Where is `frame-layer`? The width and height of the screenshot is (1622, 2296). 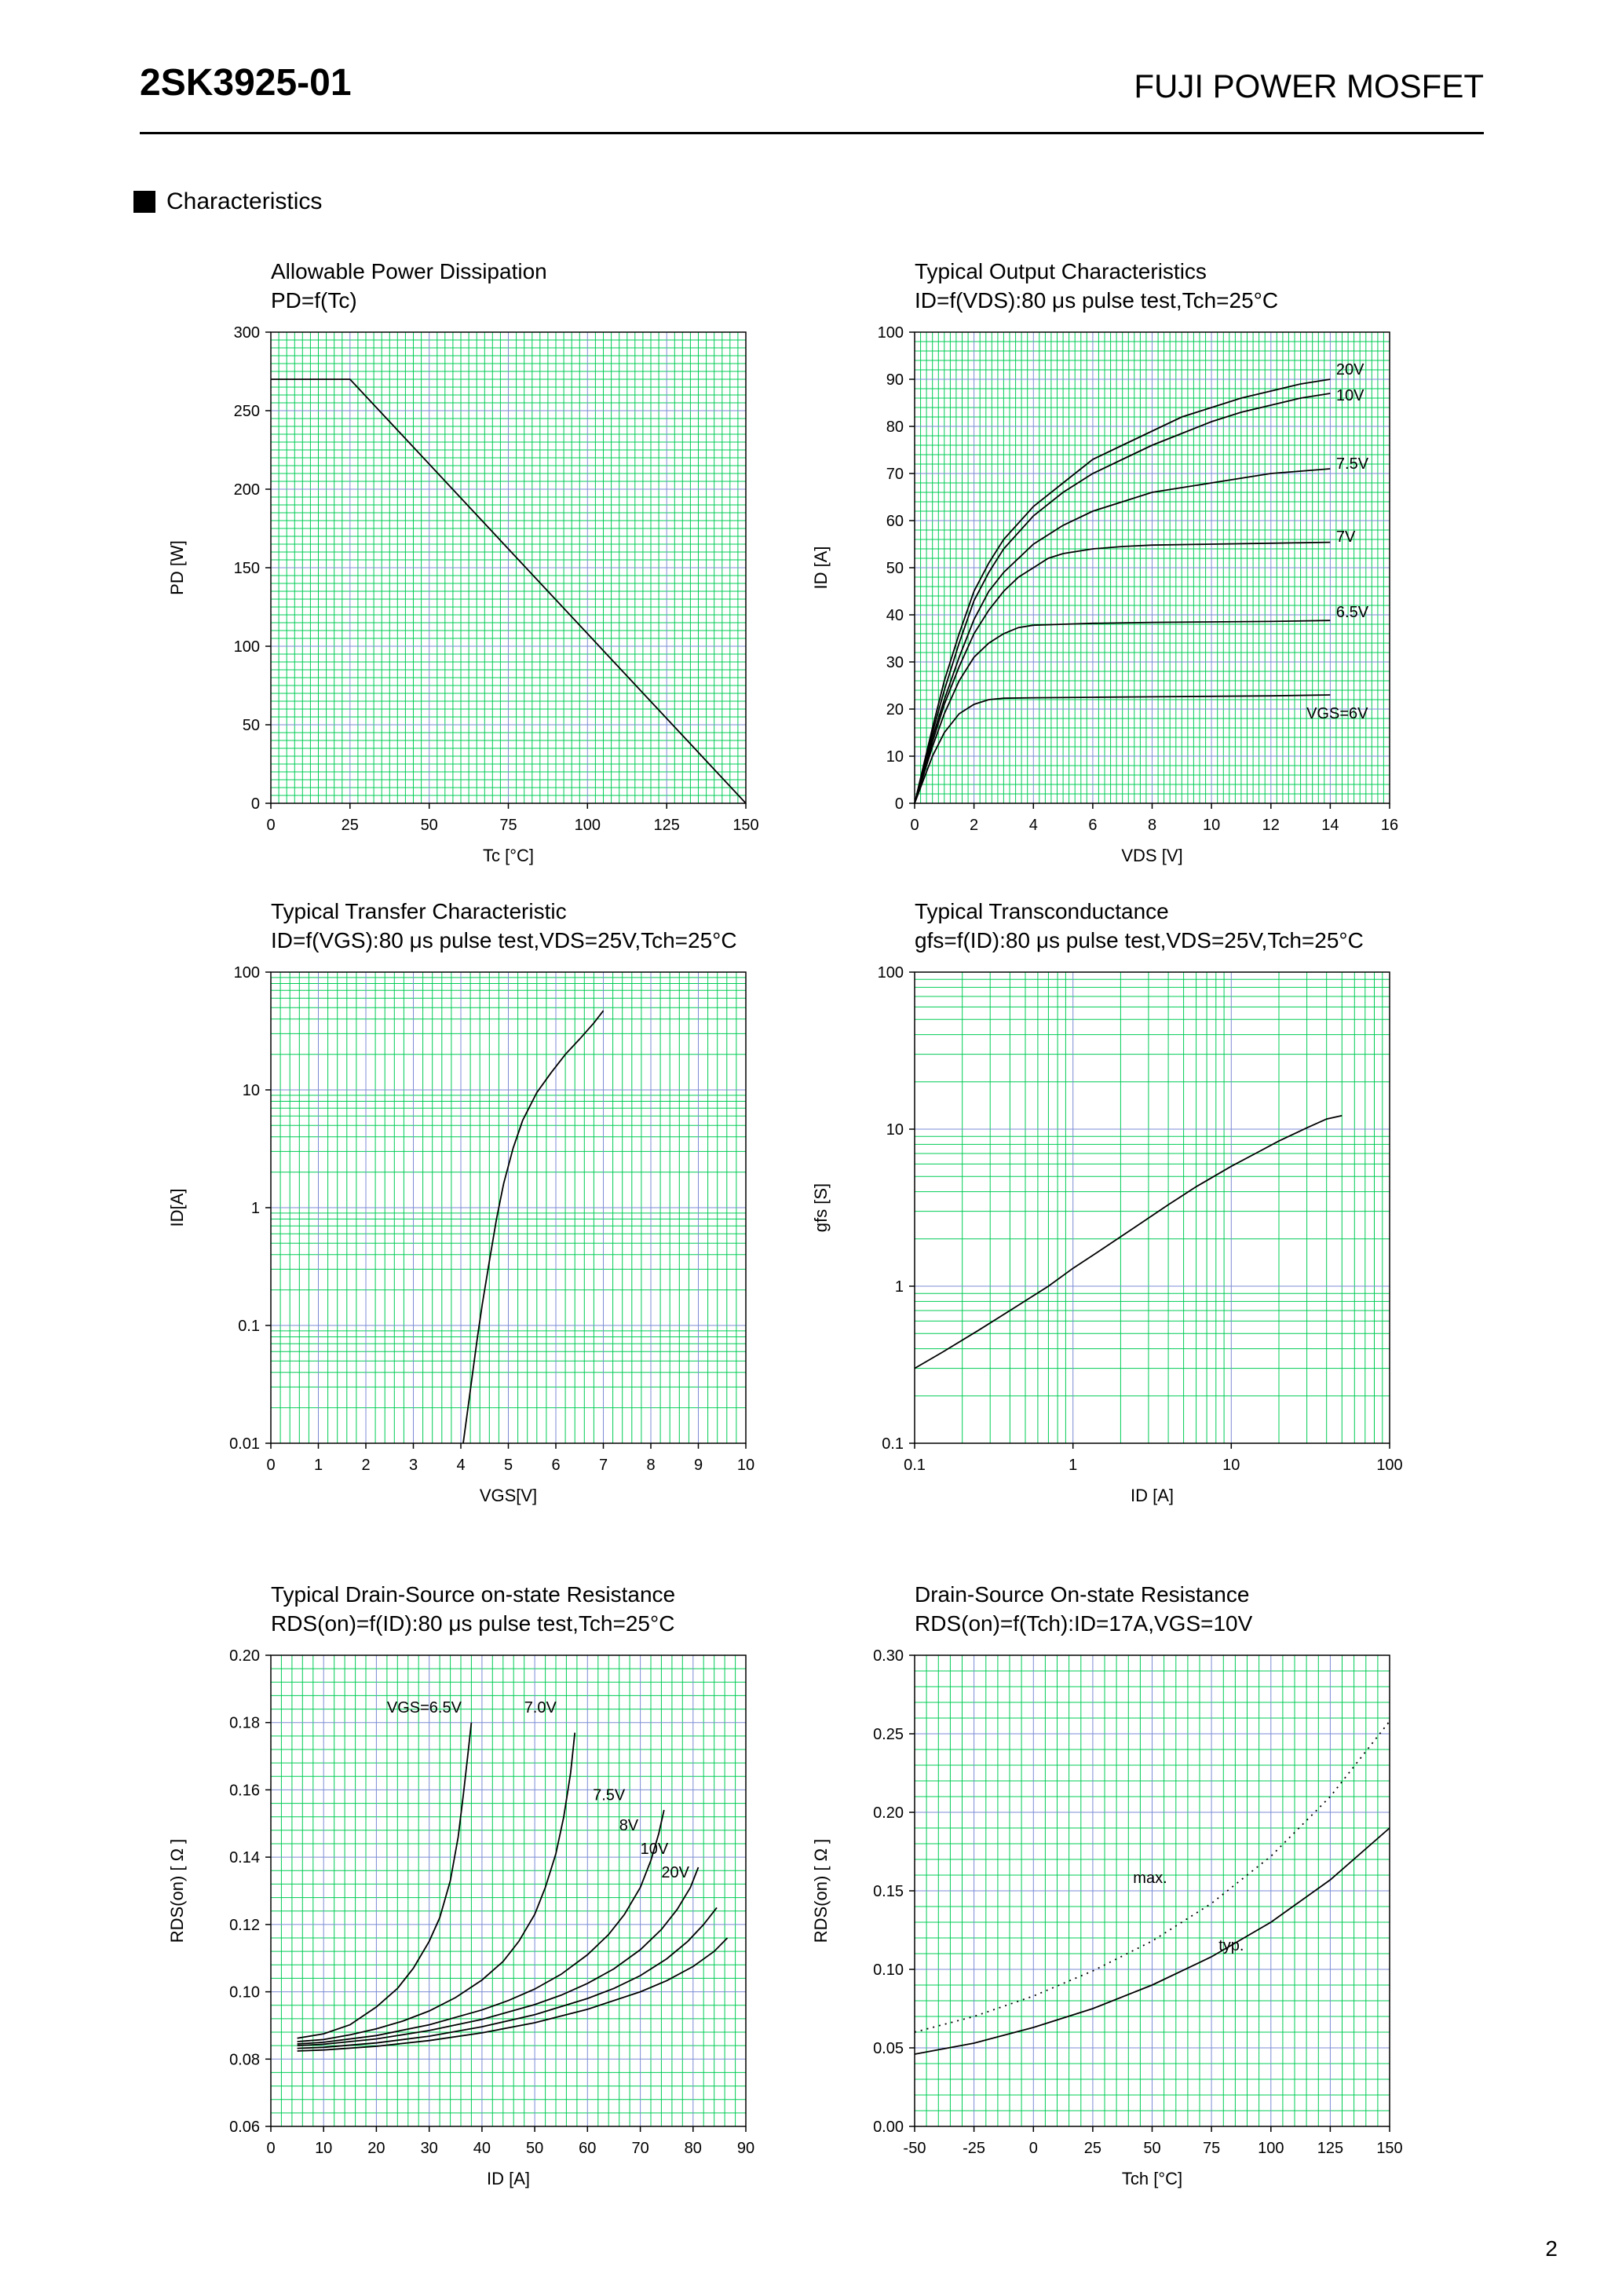 frame-layer is located at coordinates (508, 1890).